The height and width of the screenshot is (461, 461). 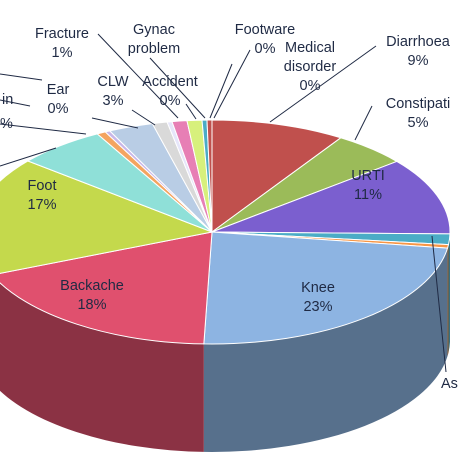 What do you see at coordinates (276, 176) in the screenshot?
I see `pie-slice-diarrhoea` at bounding box center [276, 176].